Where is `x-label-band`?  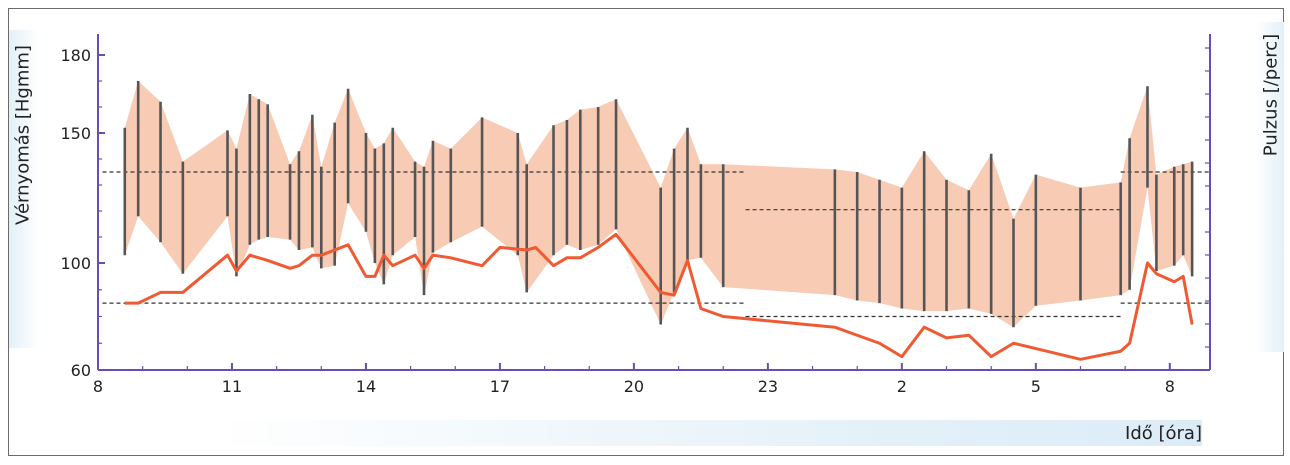
x-label-band is located at coordinates (706, 433).